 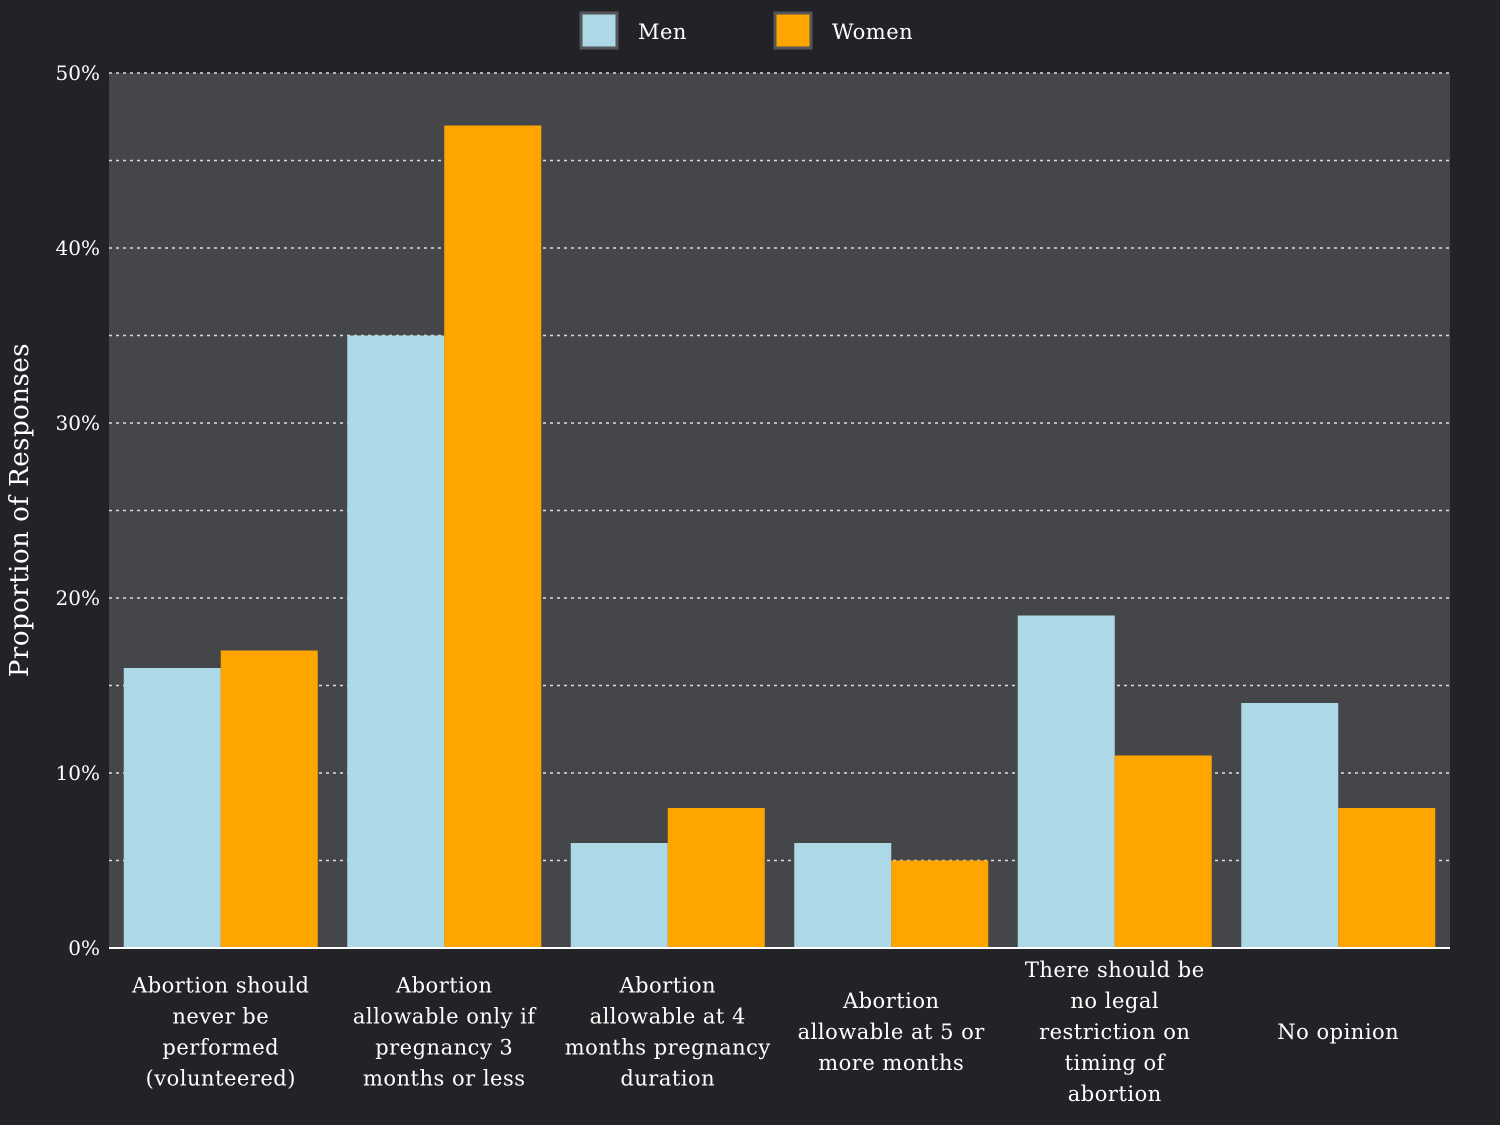 I want to click on legend-label-men: Men, so click(x=662, y=32).